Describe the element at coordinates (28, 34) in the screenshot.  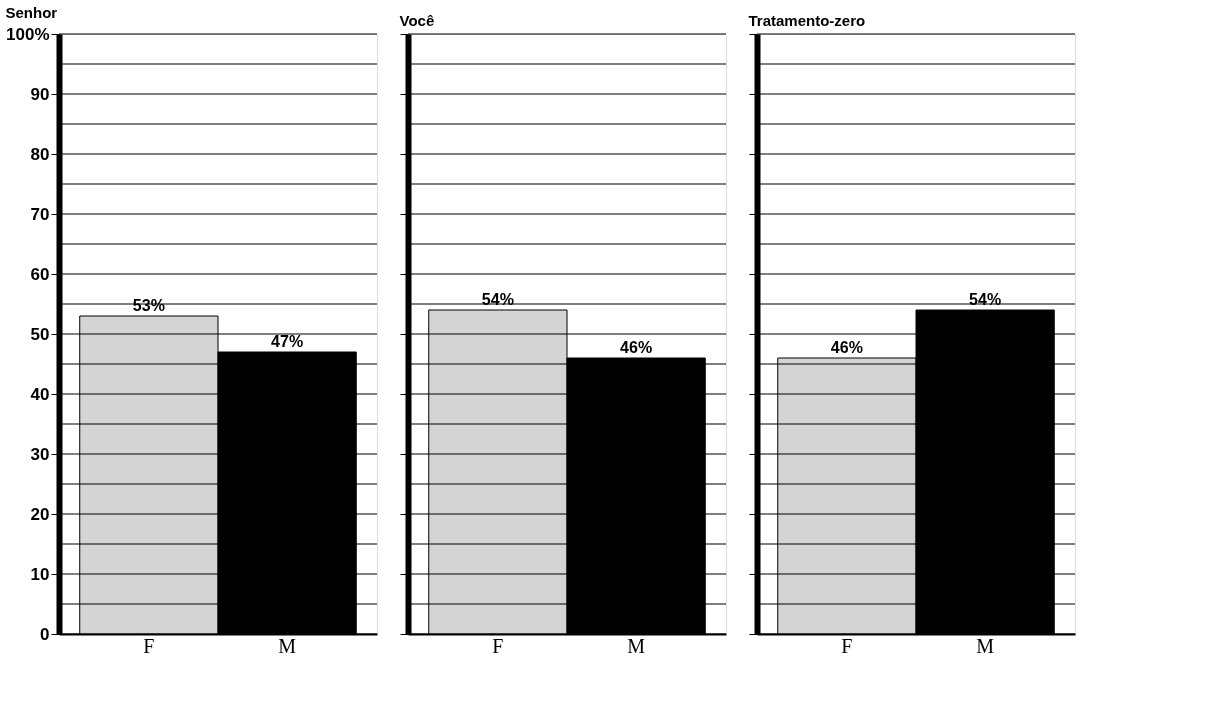
I see `y-tick-label: 100%` at that location.